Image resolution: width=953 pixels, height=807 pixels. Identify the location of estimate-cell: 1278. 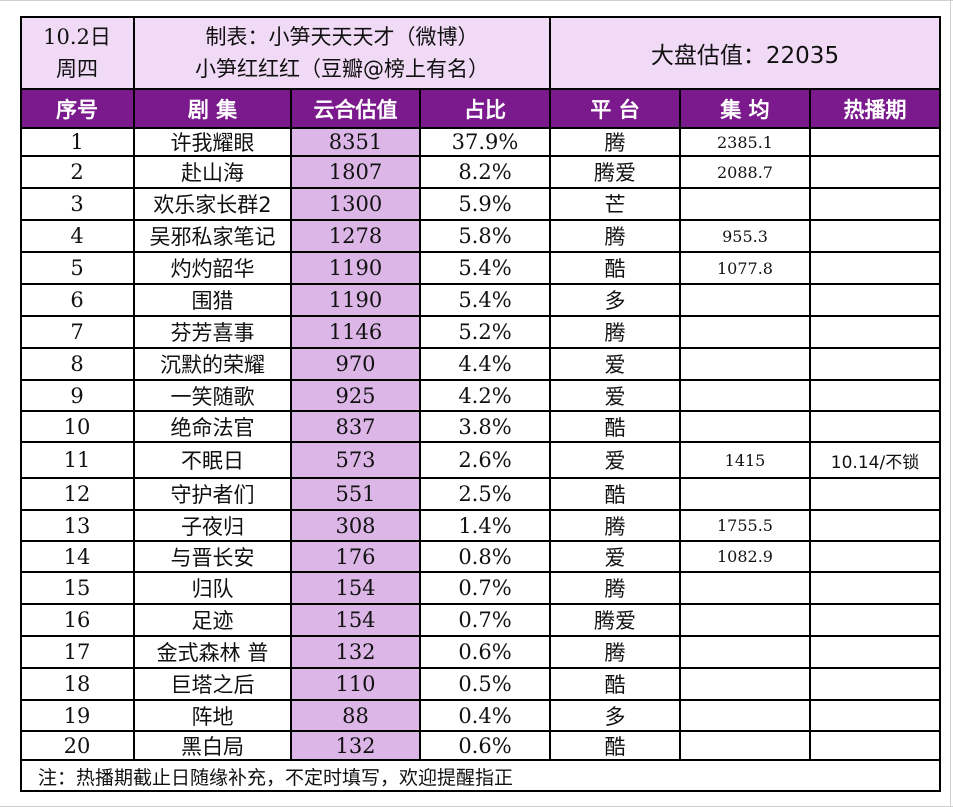
(355, 236).